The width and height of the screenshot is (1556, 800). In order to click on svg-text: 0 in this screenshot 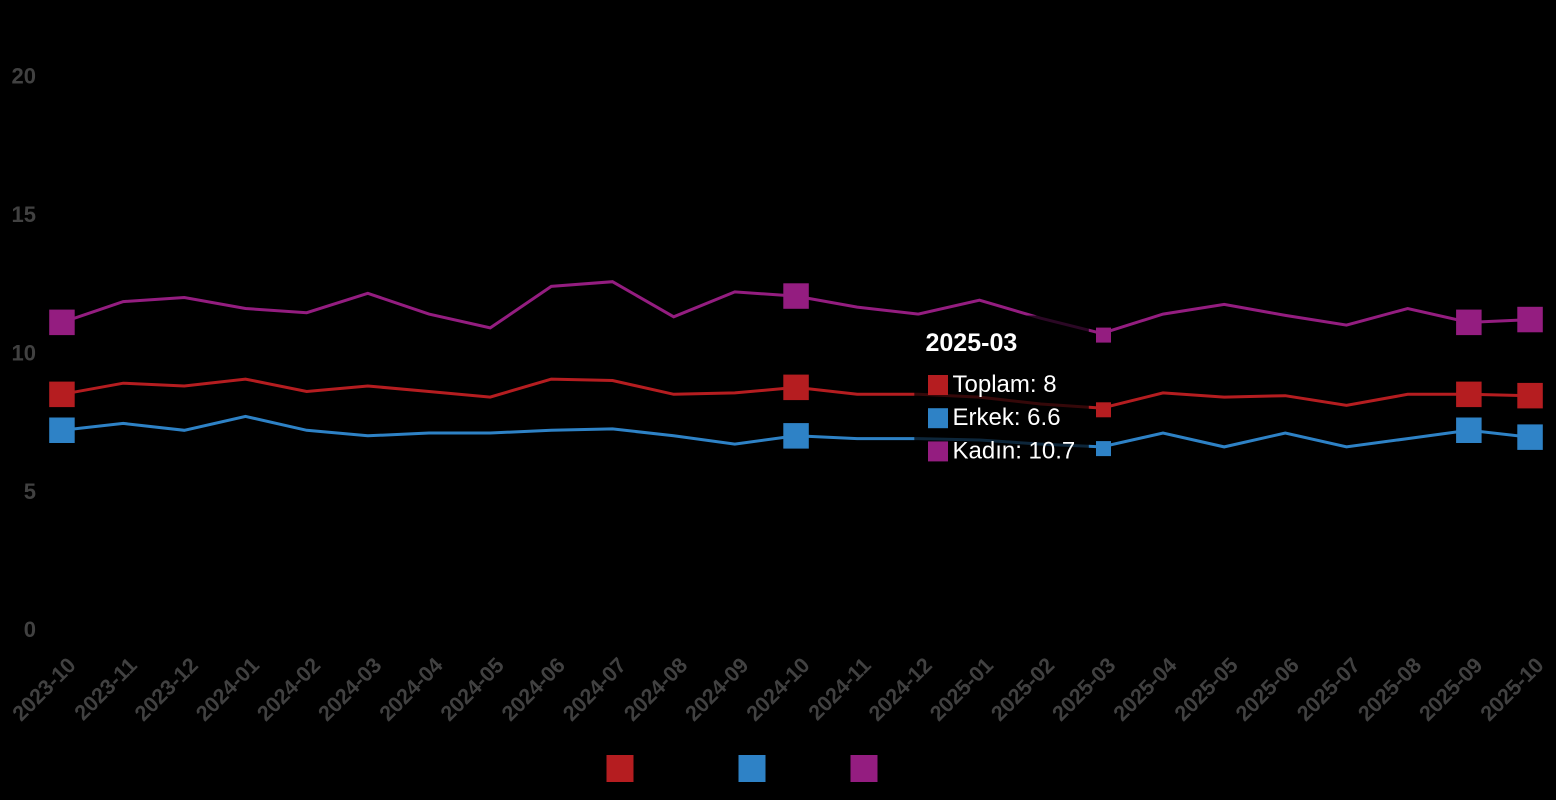, I will do `click(30, 629)`.